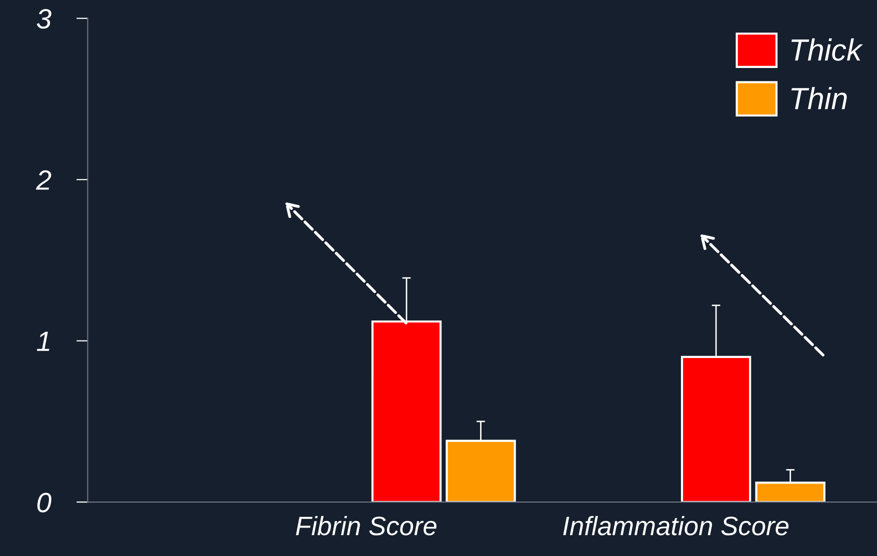 This screenshot has width=877, height=556. What do you see at coordinates (44, 502) in the screenshot?
I see `y-tick-label: 0` at bounding box center [44, 502].